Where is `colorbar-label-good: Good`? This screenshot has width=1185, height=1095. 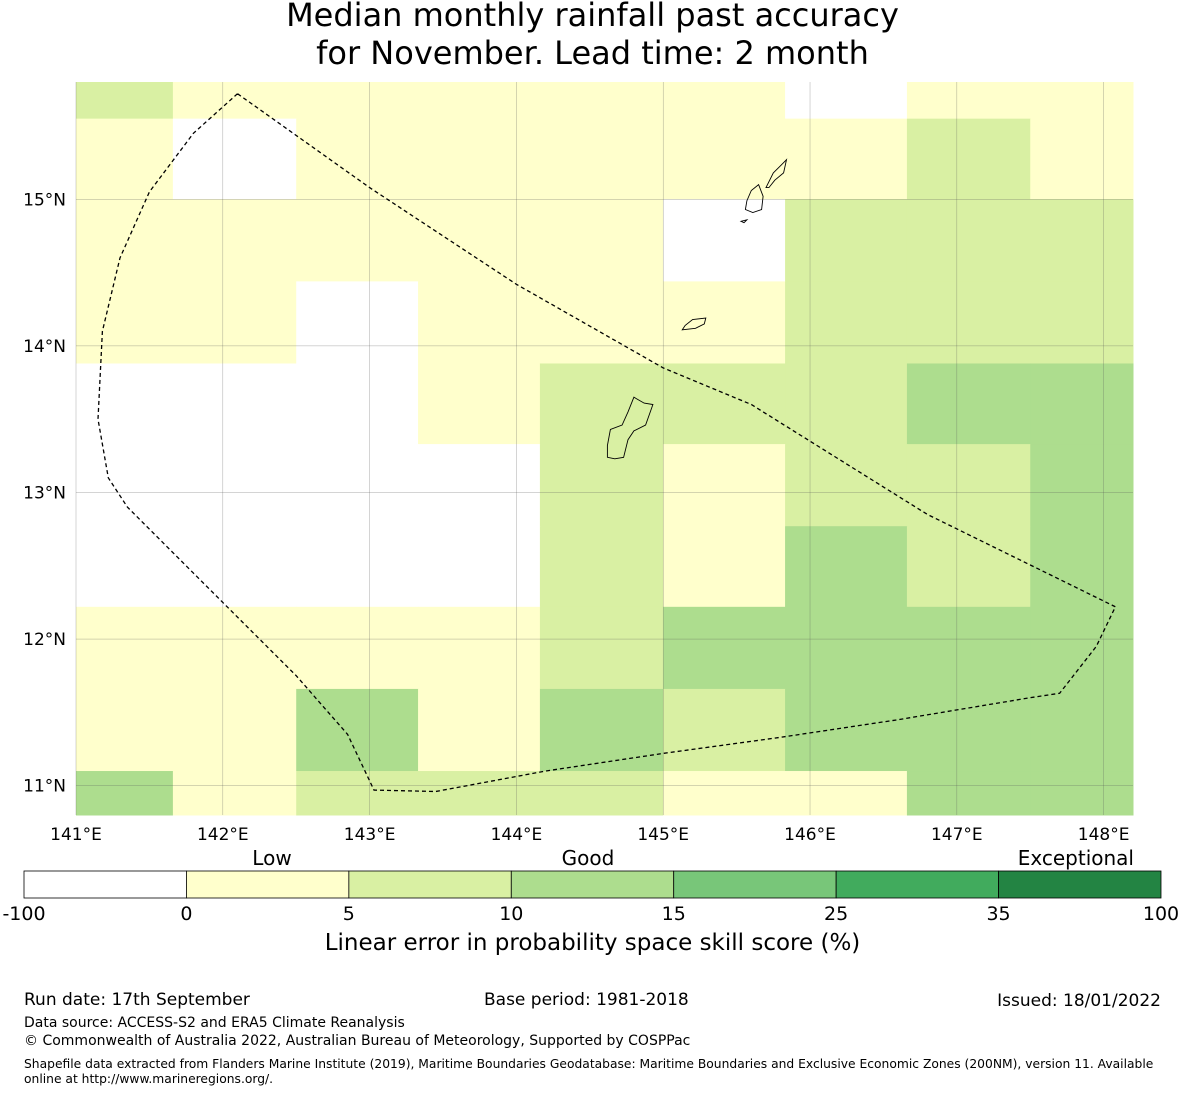 colorbar-label-good: Good is located at coordinates (588, 858).